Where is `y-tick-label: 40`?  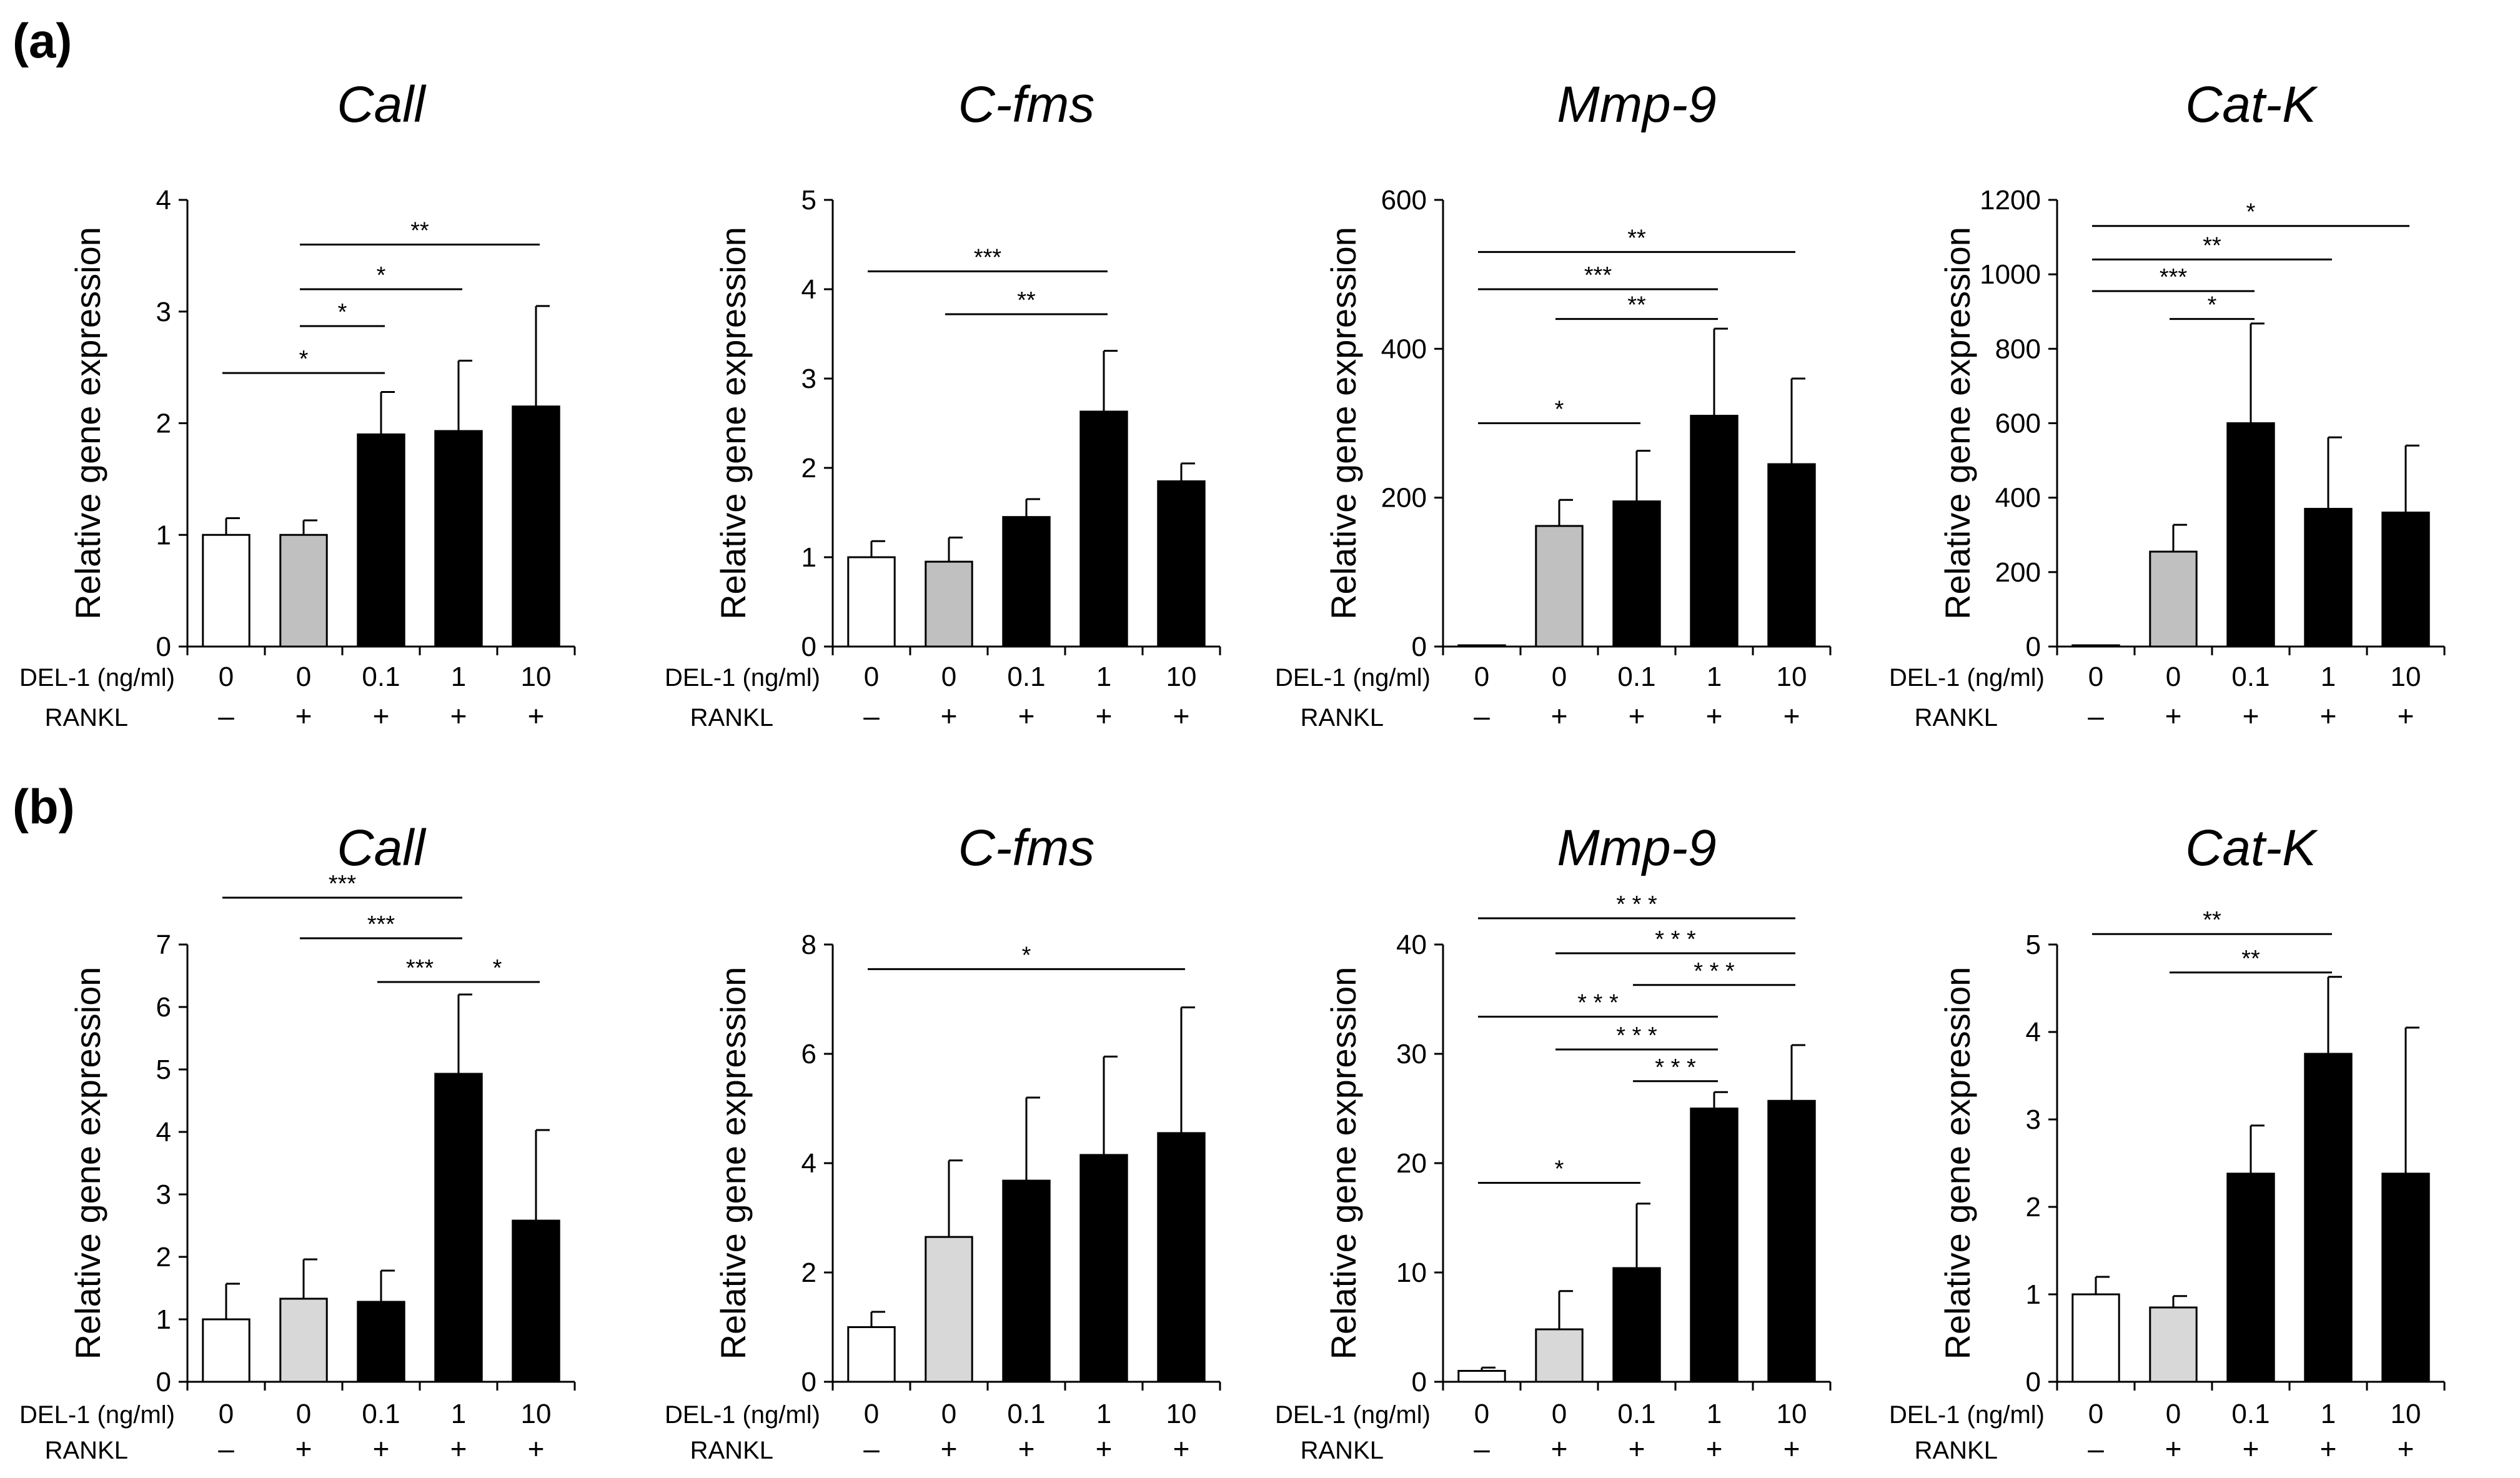 y-tick-label: 40 is located at coordinates (1411, 945).